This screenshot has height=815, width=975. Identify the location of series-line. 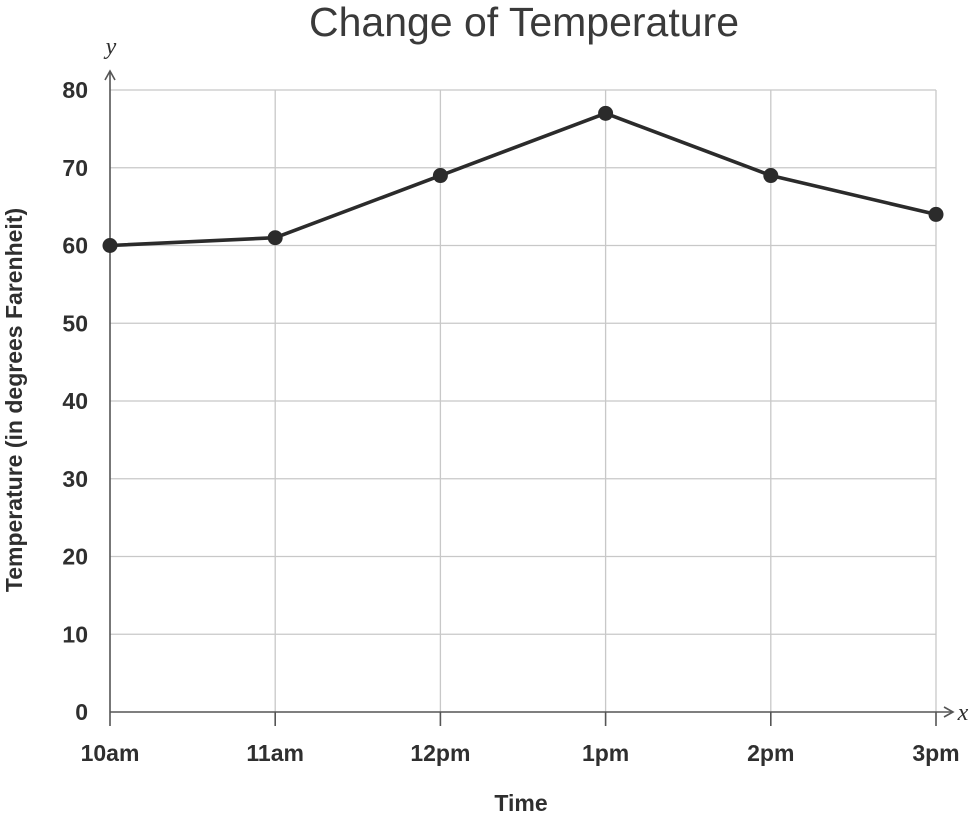
(523, 179).